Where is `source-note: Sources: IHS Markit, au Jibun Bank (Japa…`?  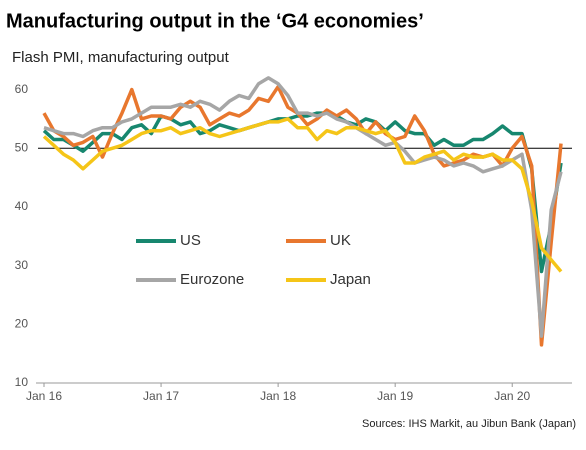 source-note: Sources: IHS Markit, au Jibun Bank (Japa… is located at coordinates (469, 424).